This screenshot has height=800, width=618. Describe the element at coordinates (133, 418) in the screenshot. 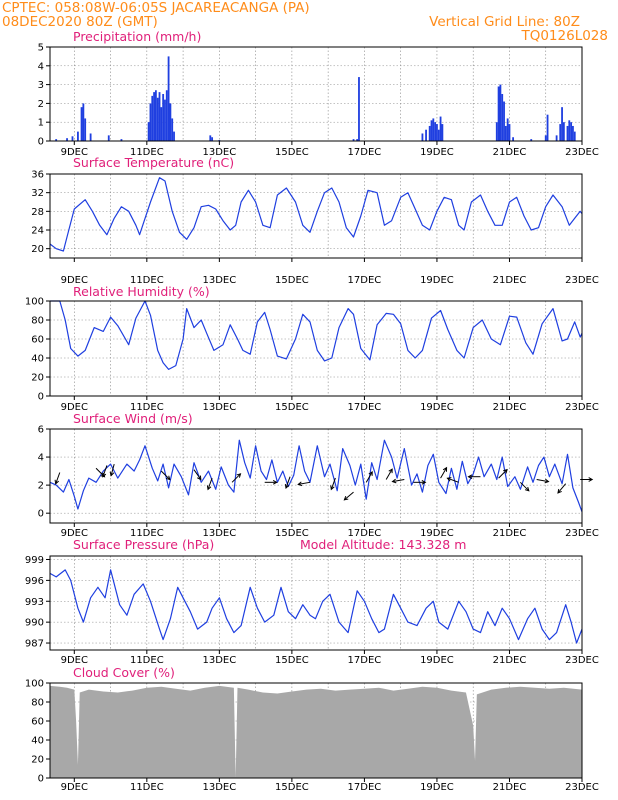

I see `panel-title: Surface Wind (m/s)` at that location.